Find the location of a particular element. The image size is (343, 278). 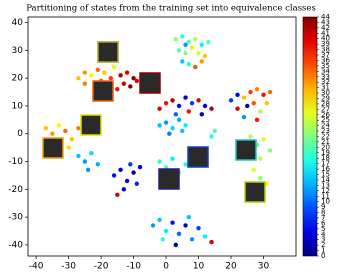

colorbar-tick-label: 29 is located at coordinates (325, 98).